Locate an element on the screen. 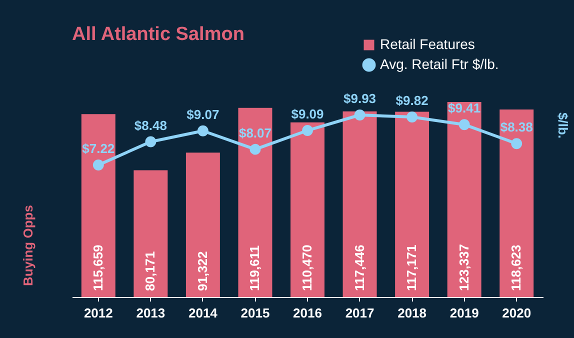 This screenshot has width=574, height=338. data-label: 115,659 is located at coordinates (98, 267).